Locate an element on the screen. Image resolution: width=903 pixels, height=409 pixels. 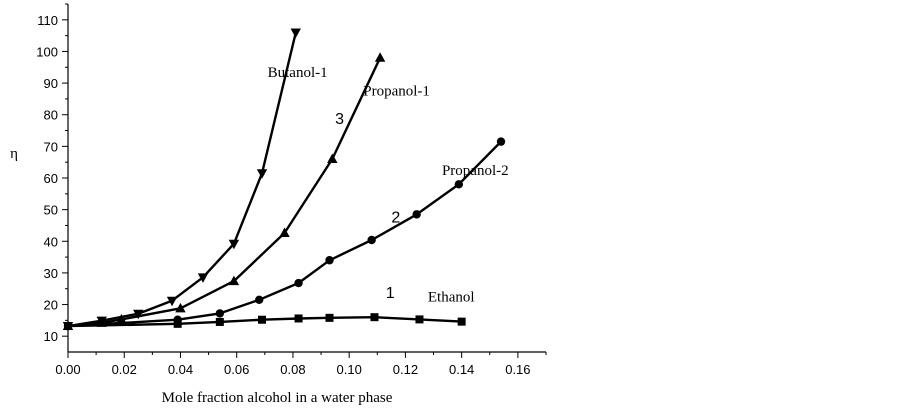
curve-number-label: 3 is located at coordinates (339, 119).